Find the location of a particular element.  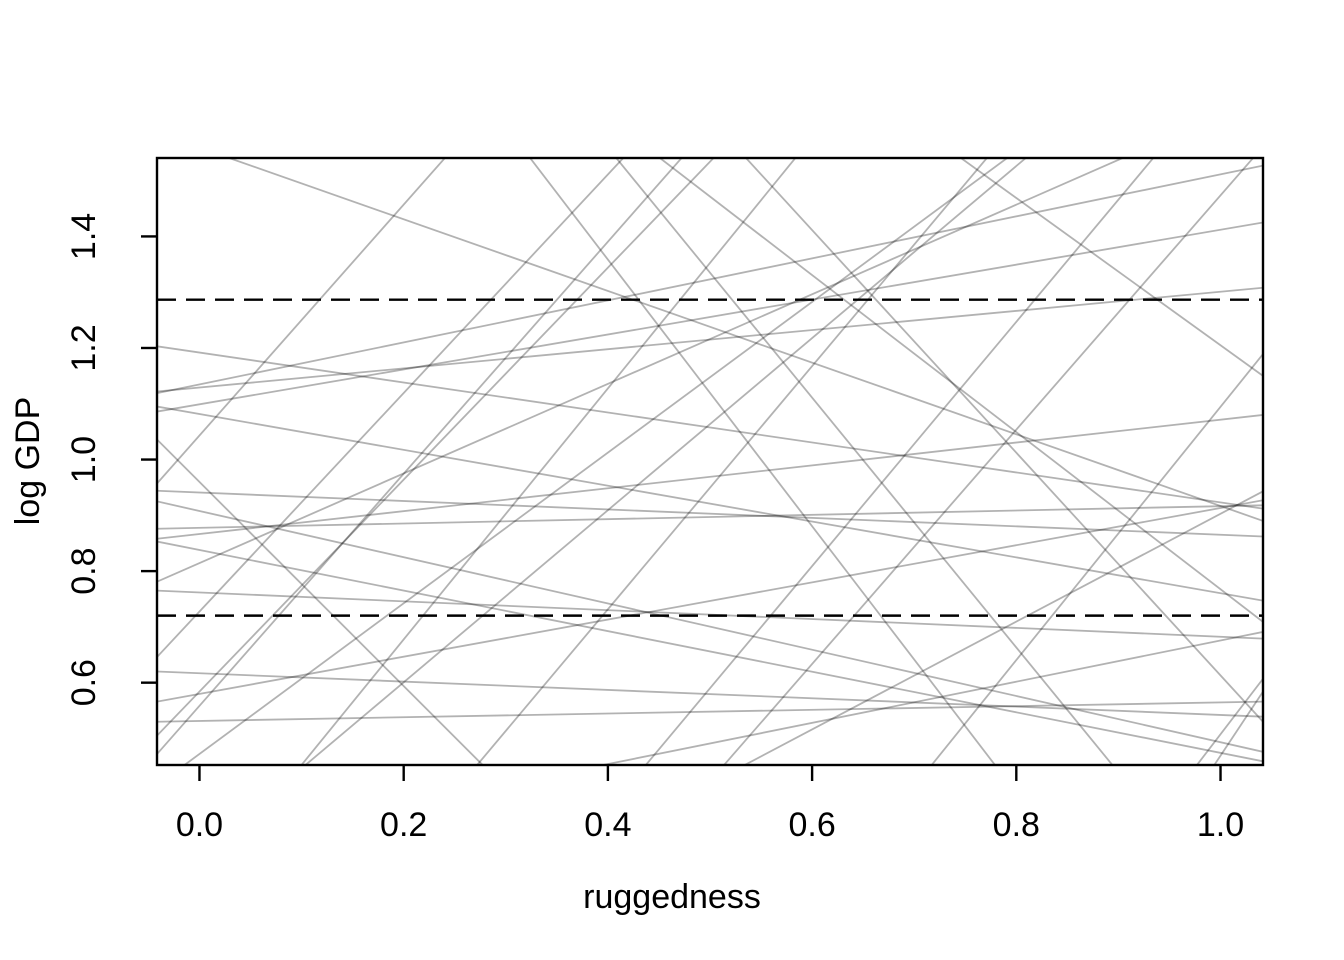

y-tick-label: 1.2 is located at coordinates (84, 347).